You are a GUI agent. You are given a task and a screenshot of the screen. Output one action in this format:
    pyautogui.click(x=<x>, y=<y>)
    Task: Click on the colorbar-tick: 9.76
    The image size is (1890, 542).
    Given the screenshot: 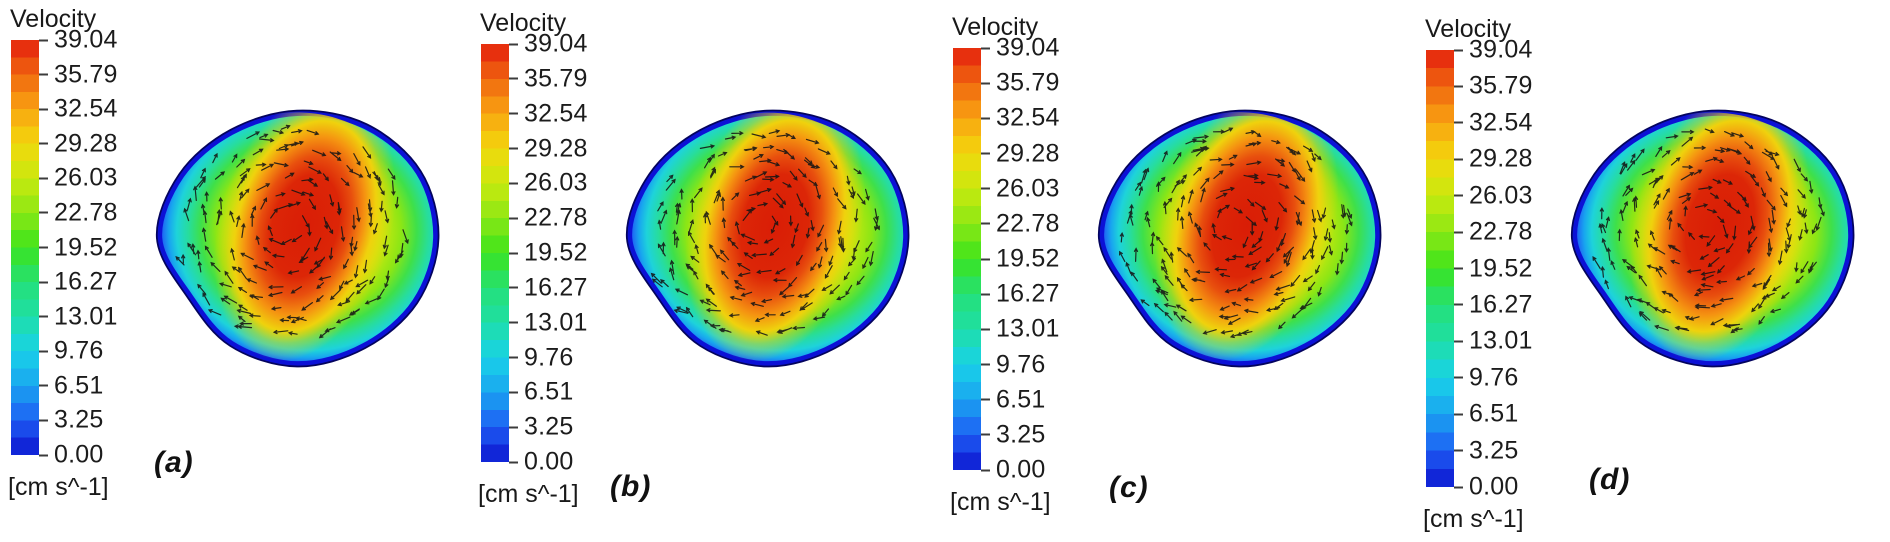 What is the action you would take?
    pyautogui.click(x=71, y=351)
    